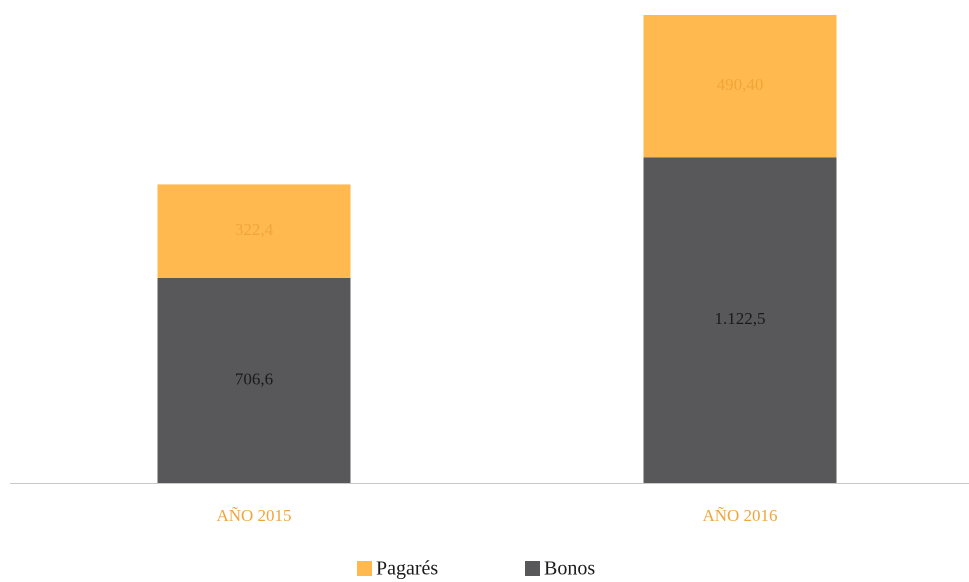  I want to click on x-tick-label: AÑO 2016, so click(739, 515).